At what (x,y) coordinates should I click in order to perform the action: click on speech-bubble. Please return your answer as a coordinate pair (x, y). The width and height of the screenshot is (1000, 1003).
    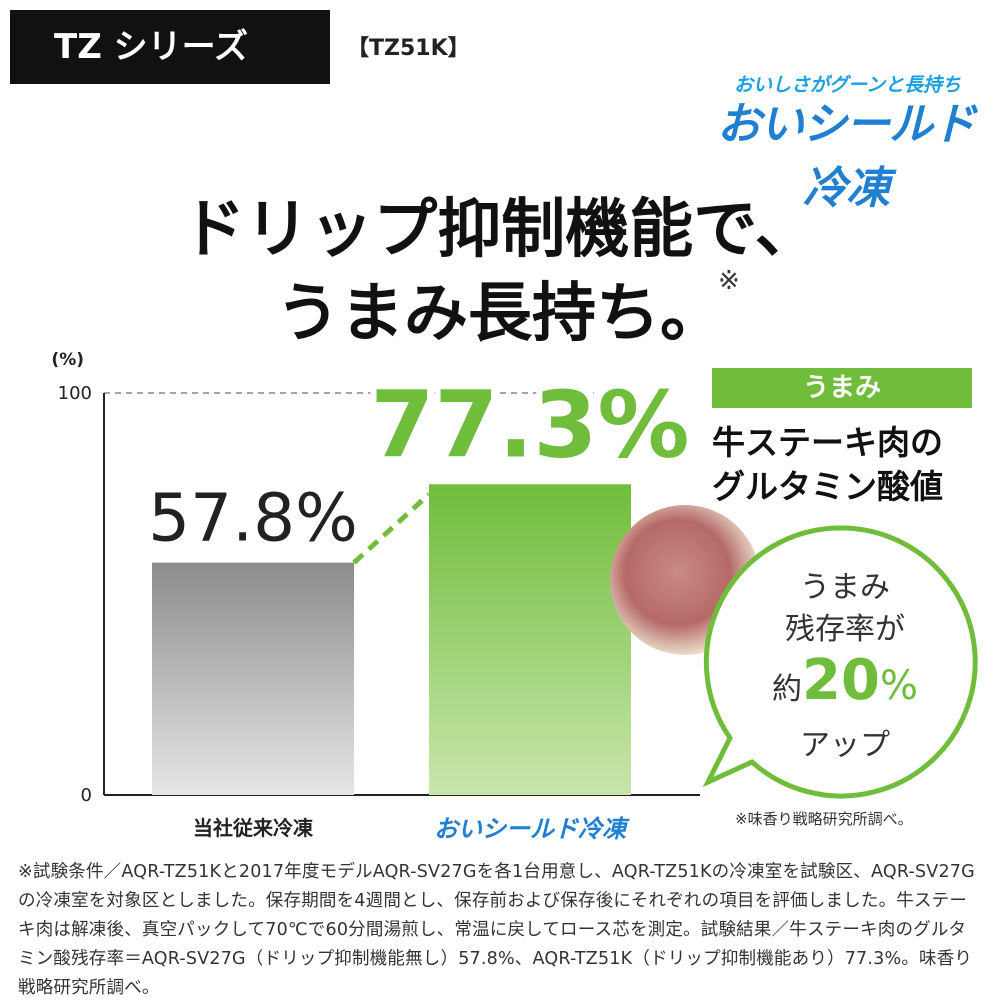
    Looking at the image, I should click on (840, 662).